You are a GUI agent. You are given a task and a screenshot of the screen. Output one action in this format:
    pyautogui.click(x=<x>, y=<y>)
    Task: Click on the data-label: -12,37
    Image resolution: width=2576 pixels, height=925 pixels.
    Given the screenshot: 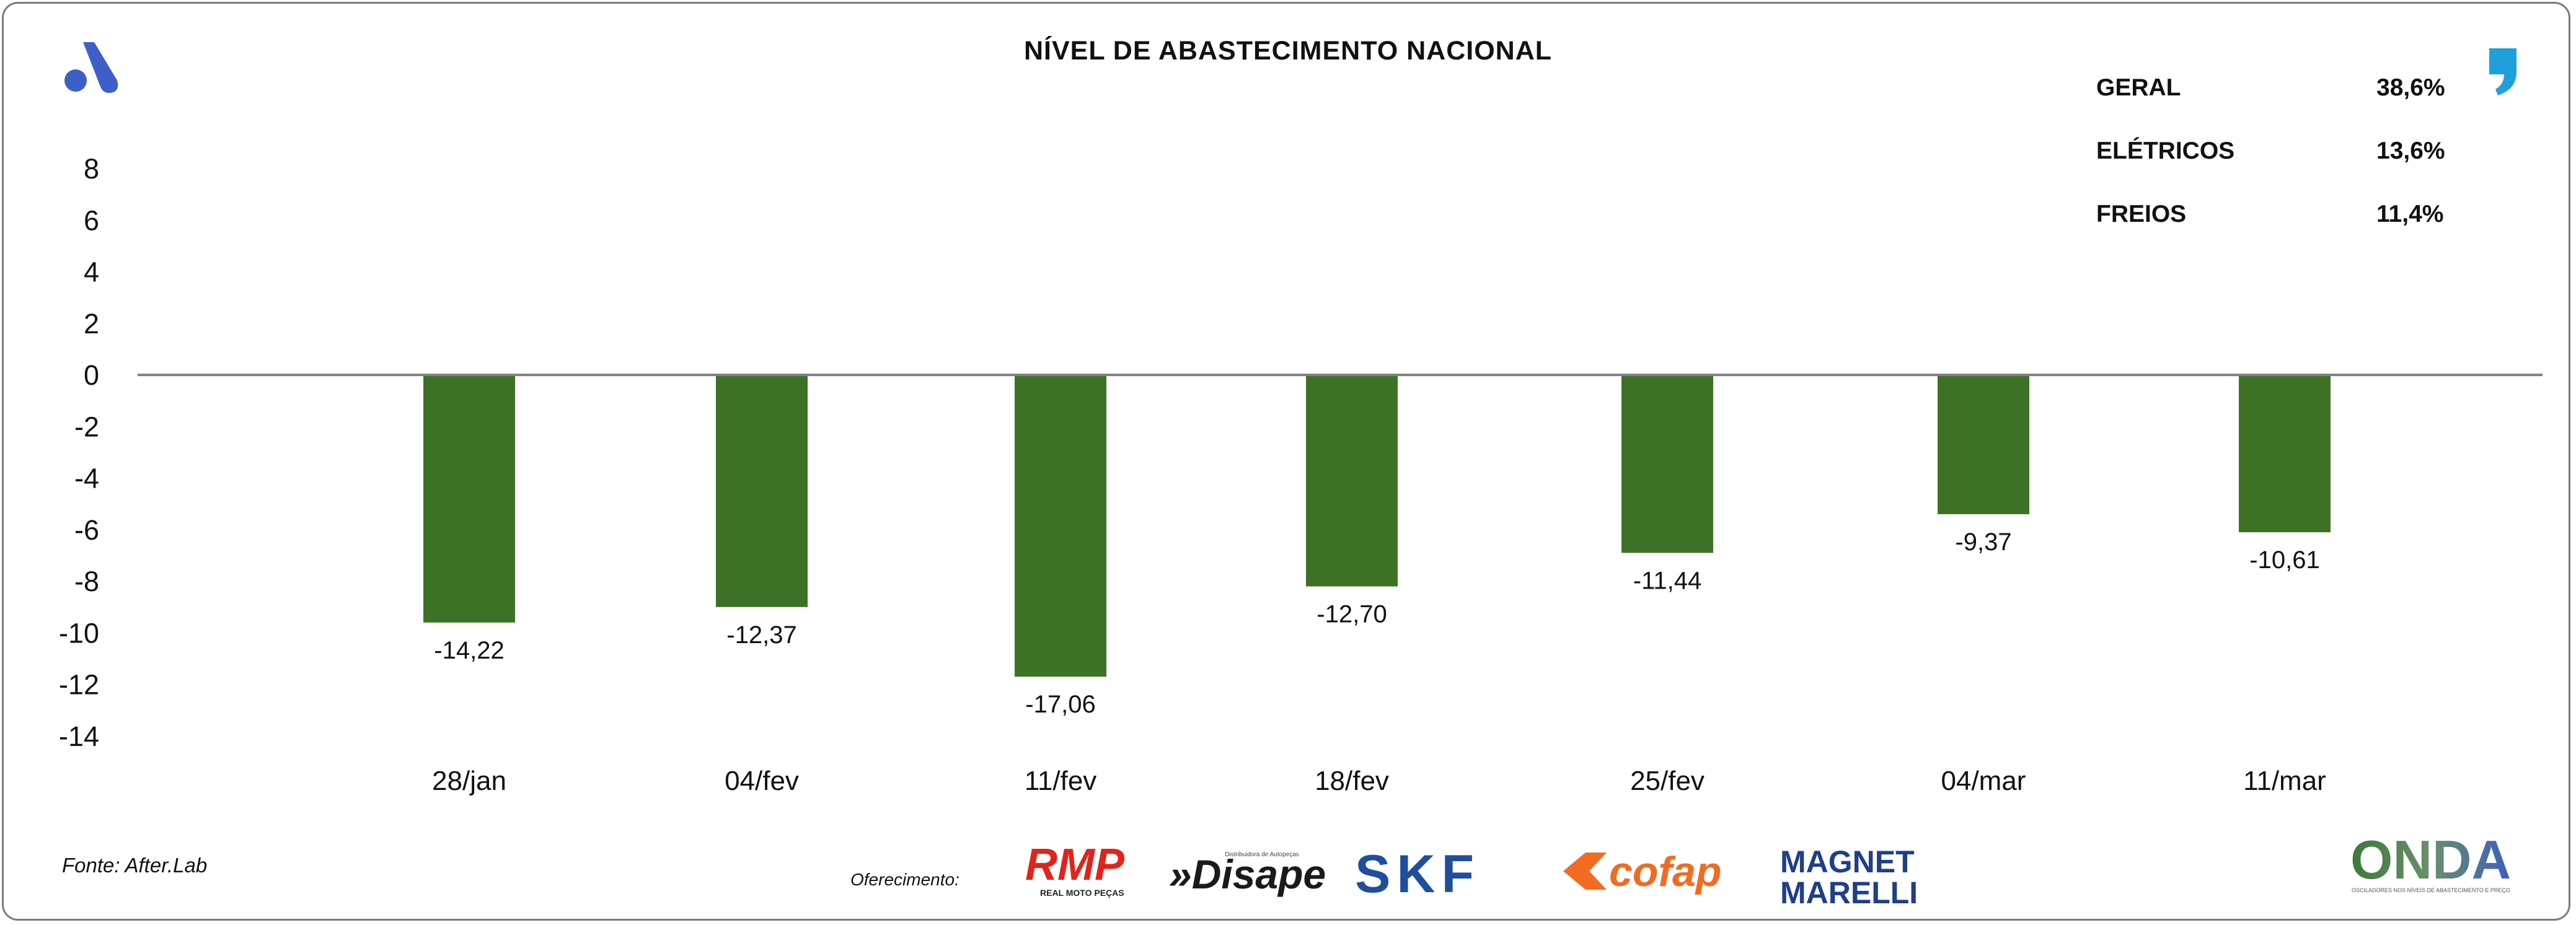 What is the action you would take?
    pyautogui.click(x=761, y=635)
    